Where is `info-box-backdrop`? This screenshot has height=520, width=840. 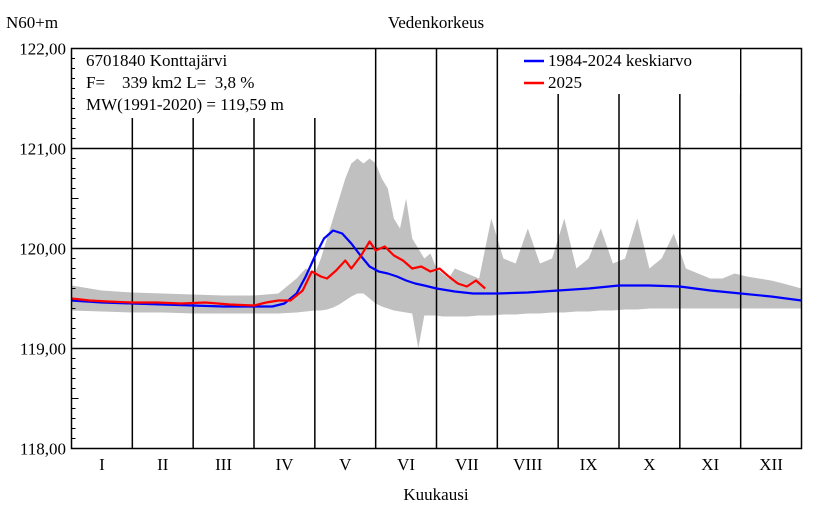
info-box-backdrop is located at coordinates (206, 82).